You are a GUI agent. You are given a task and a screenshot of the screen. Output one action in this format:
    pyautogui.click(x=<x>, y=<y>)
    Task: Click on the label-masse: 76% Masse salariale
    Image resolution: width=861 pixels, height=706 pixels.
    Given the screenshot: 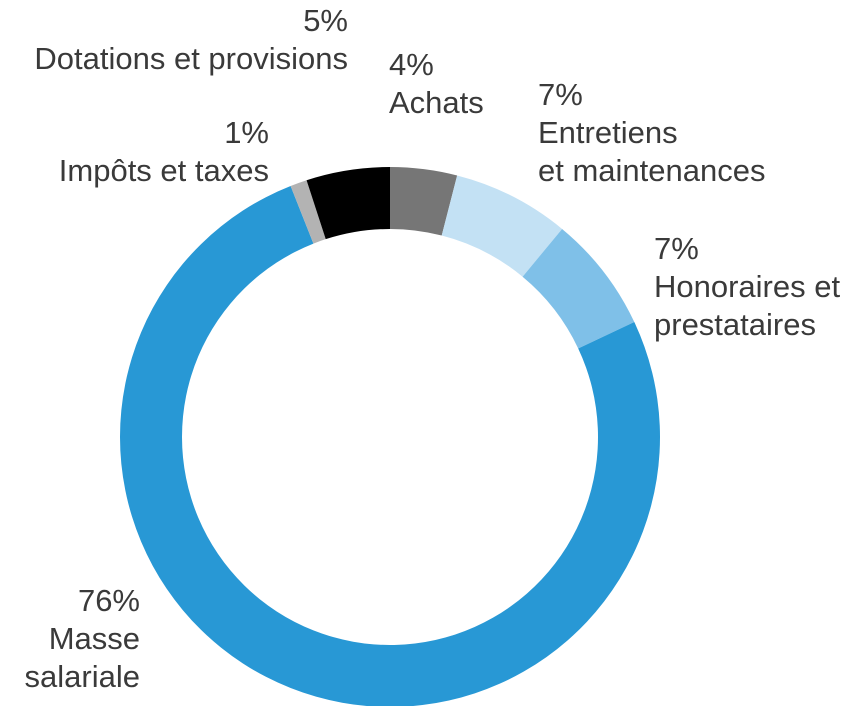 What is the action you would take?
    pyautogui.click(x=82, y=639)
    